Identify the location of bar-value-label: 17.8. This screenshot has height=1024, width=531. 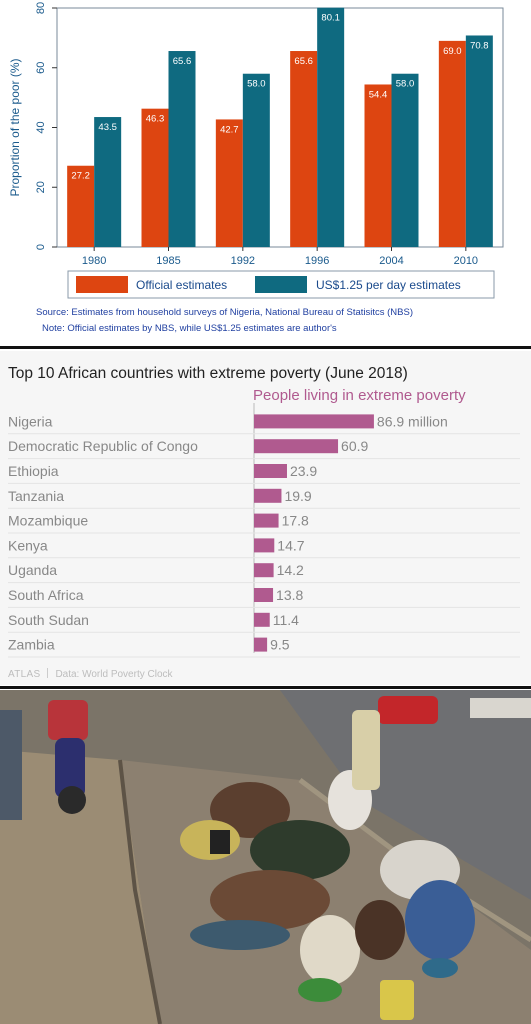
(295, 521).